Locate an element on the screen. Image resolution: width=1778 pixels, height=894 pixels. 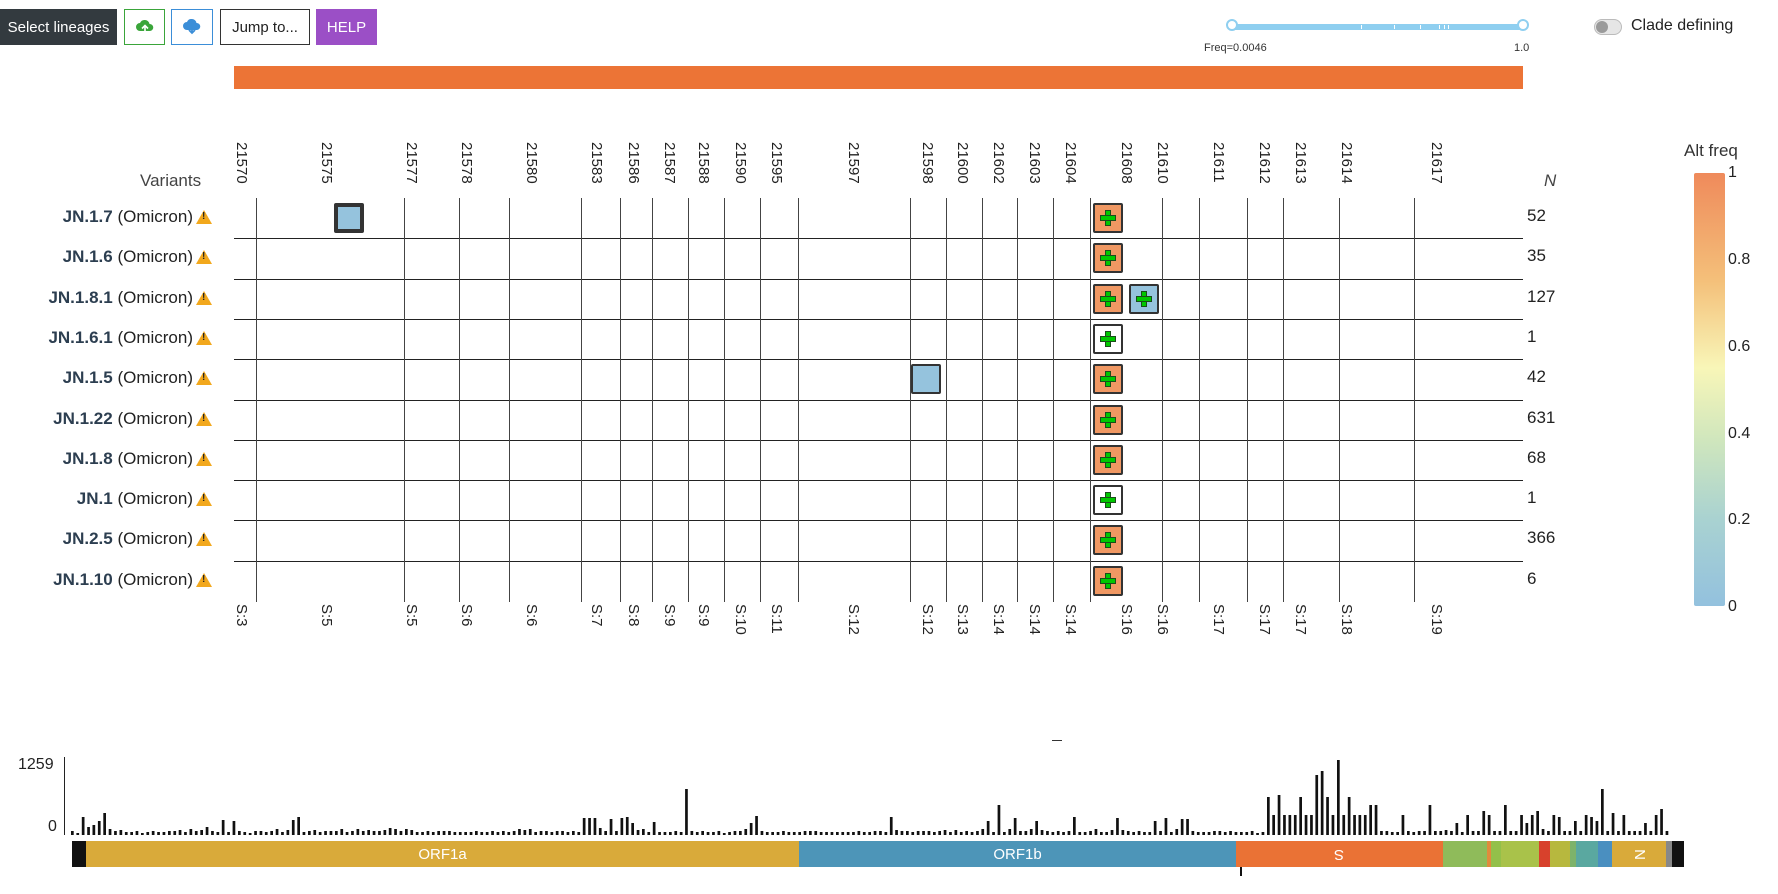
position-label: 21597 is located at coordinates (853, 163).